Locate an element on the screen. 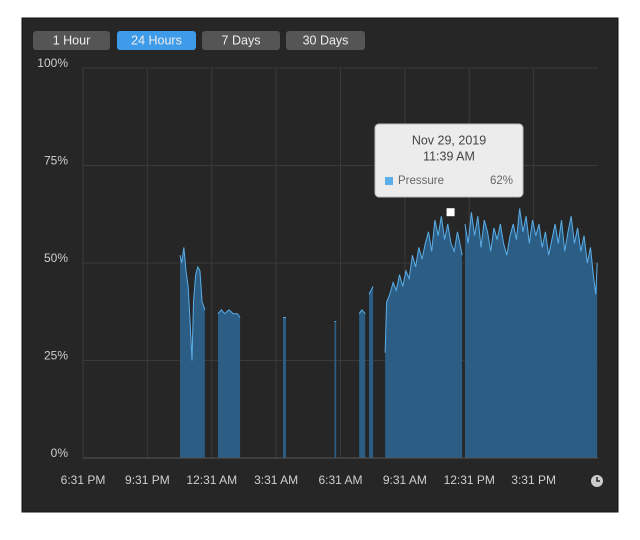 The height and width of the screenshot is (540, 640). range-button: 30 Days is located at coordinates (325, 40).